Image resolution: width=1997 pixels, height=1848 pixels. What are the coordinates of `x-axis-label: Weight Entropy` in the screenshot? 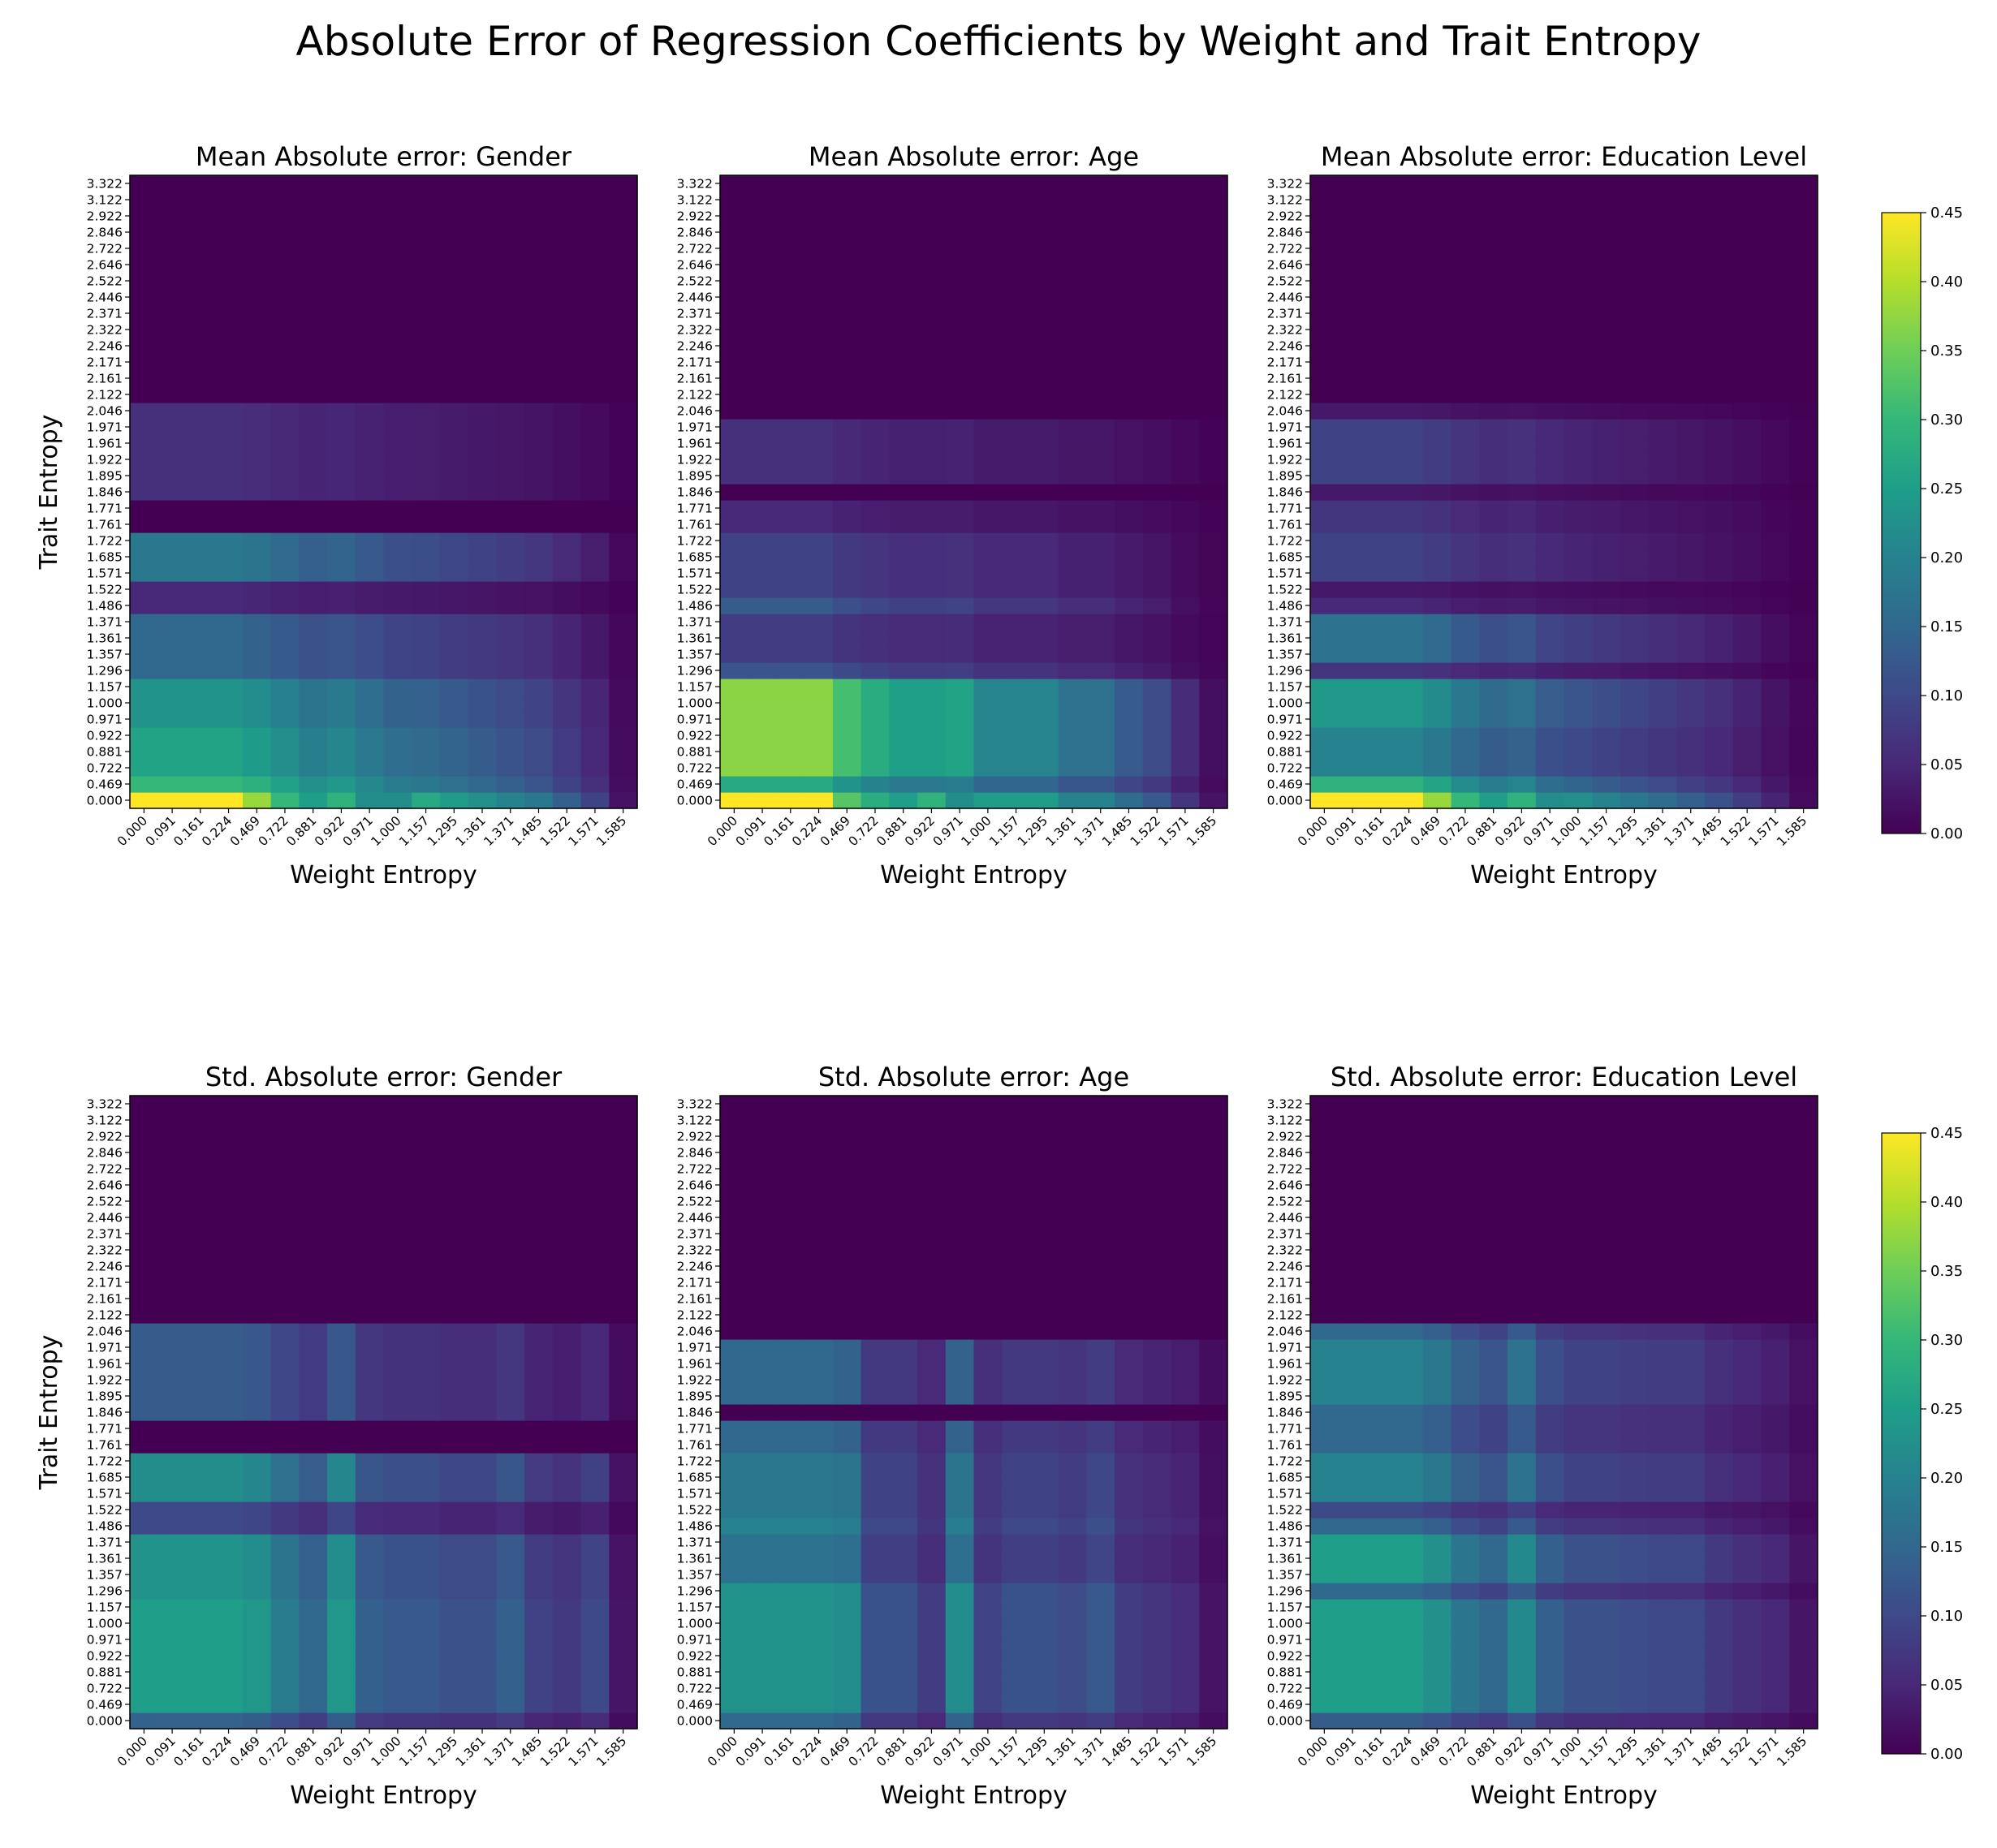 It's located at (1564, 876).